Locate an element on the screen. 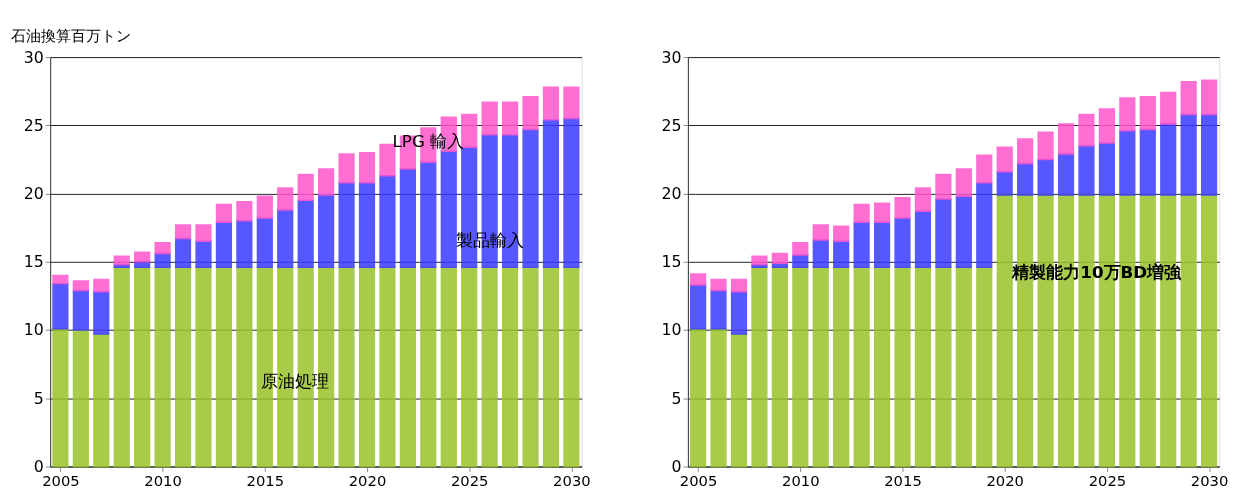 The height and width of the screenshot is (496, 1239). y-tick-label: 10 is located at coordinates (33, 330).